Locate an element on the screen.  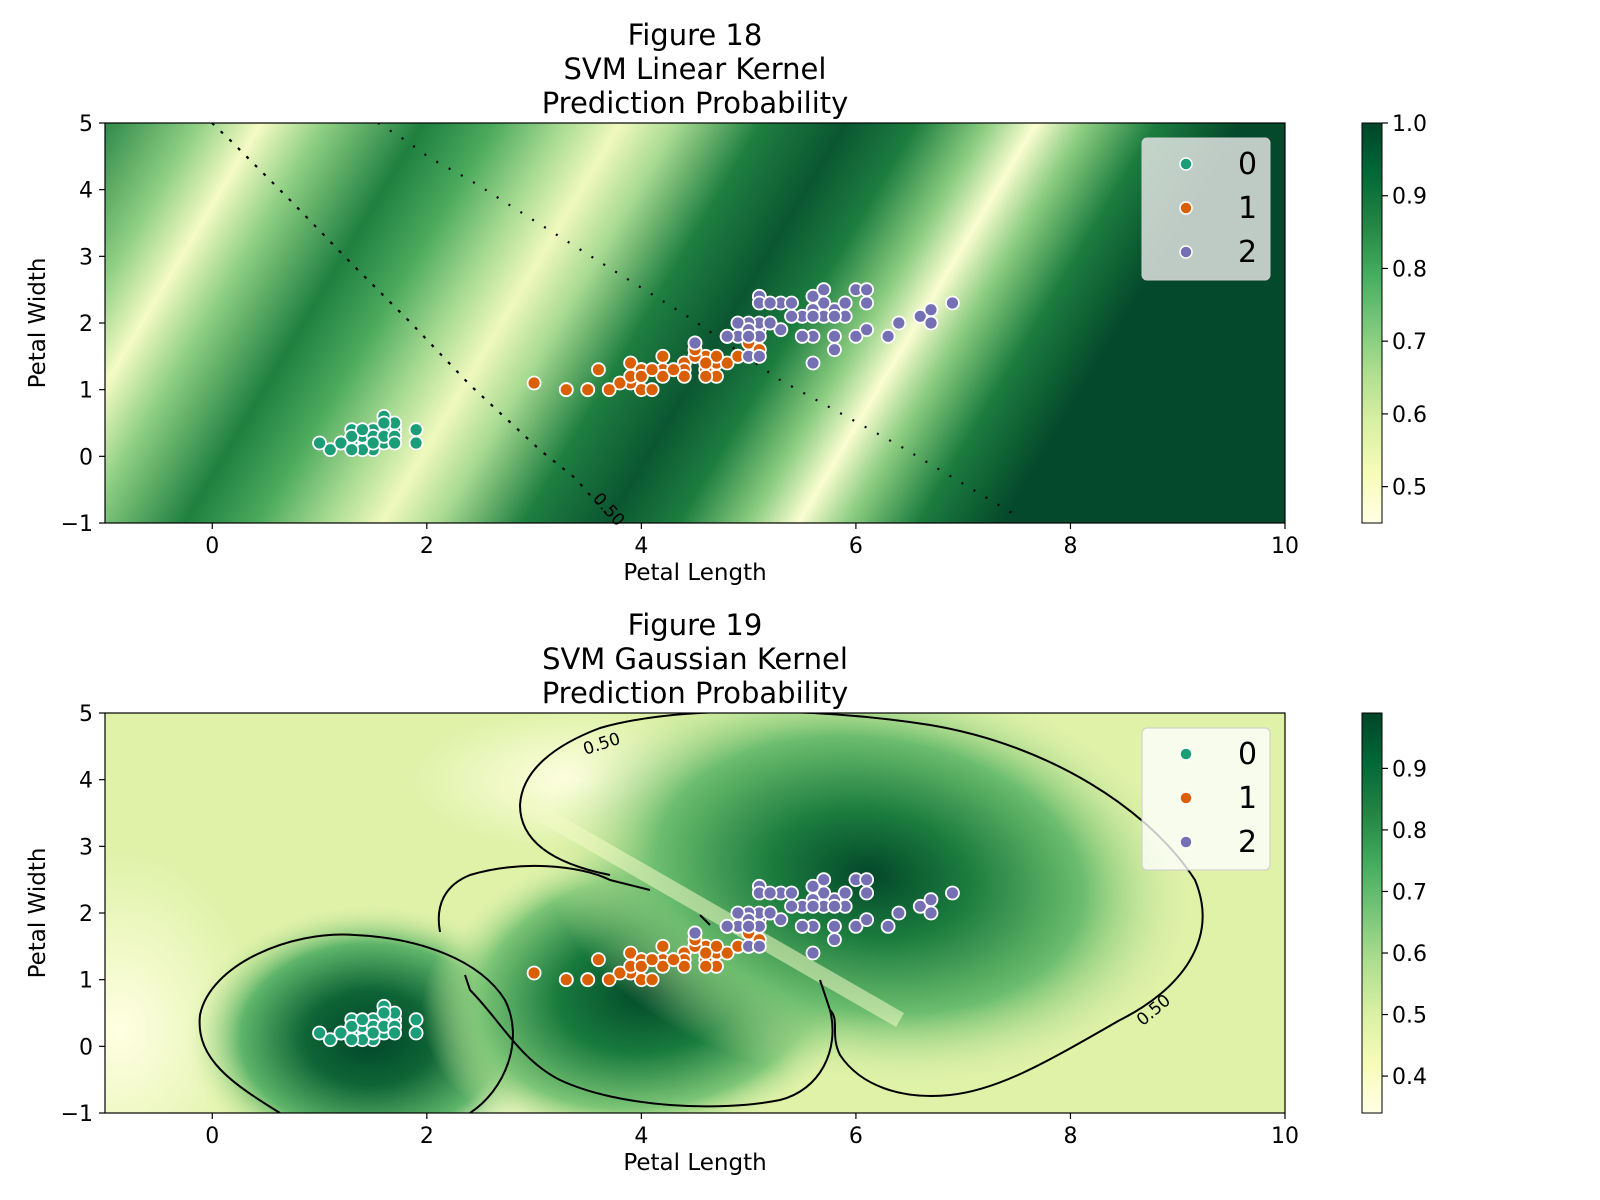
y-tick-label: 0 is located at coordinates (86, 1047).